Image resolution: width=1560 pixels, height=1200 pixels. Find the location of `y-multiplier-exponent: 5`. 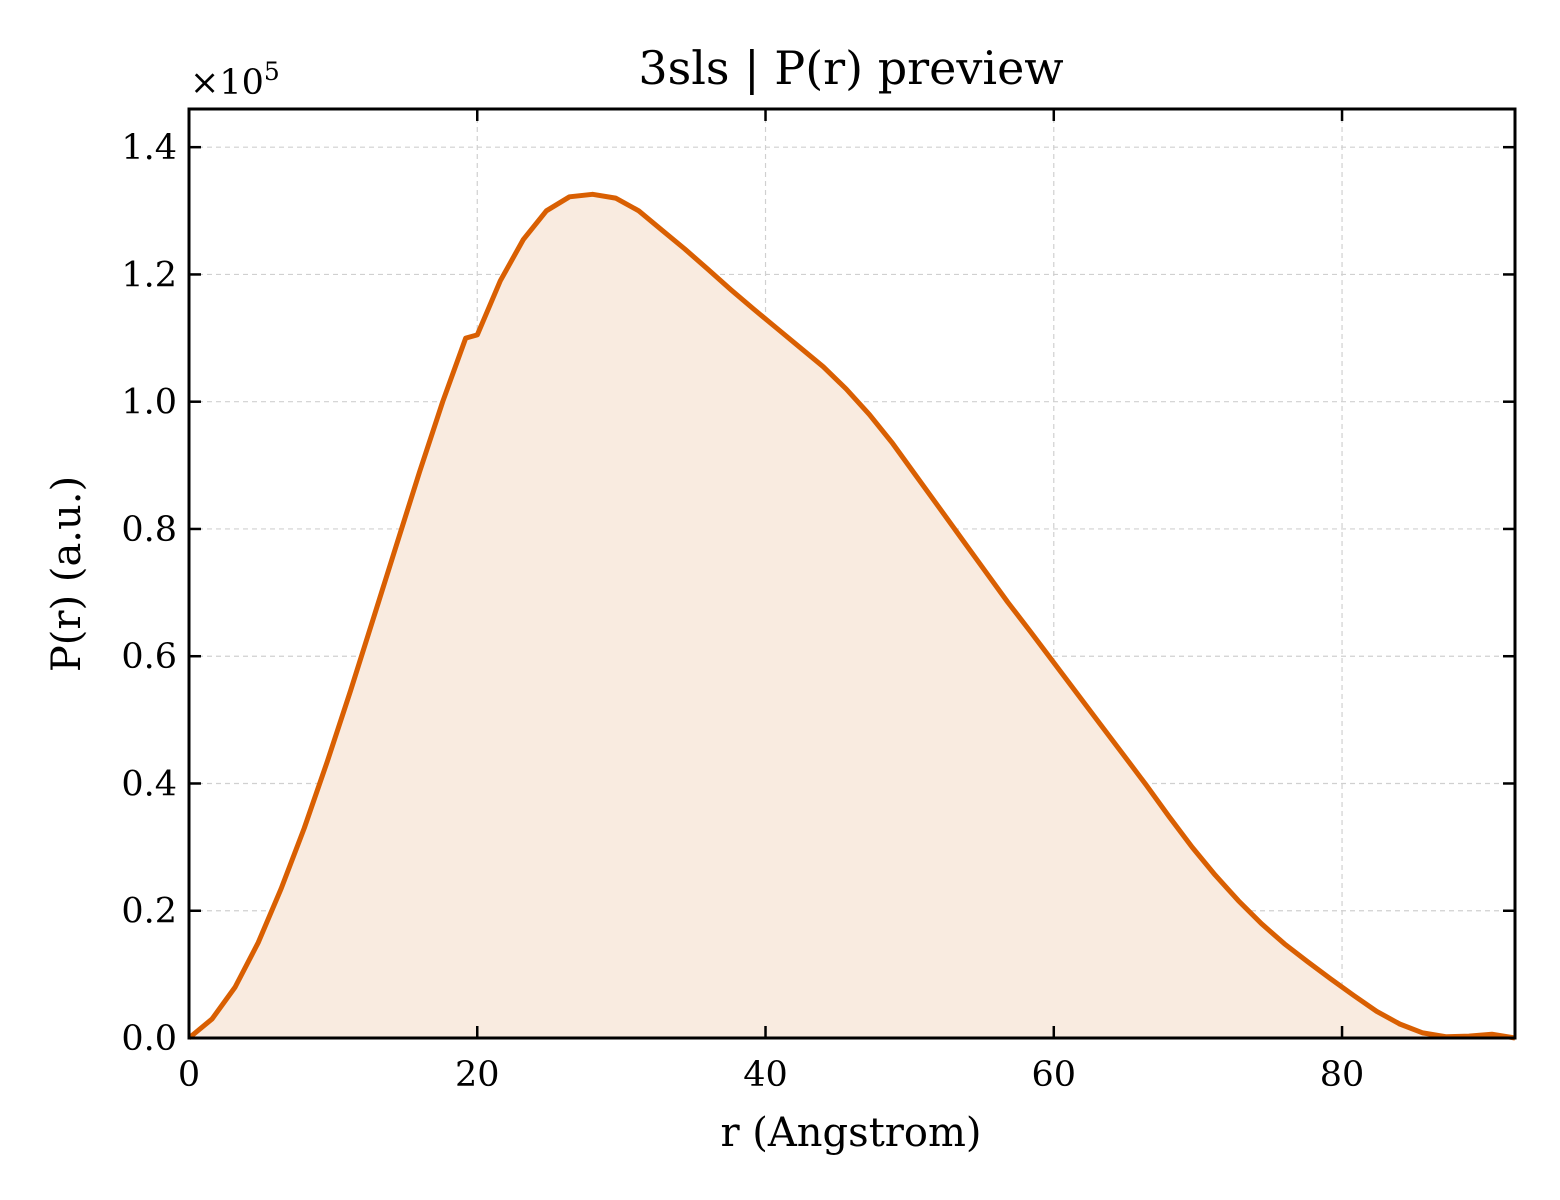

y-multiplier-exponent: 5 is located at coordinates (272, 71).